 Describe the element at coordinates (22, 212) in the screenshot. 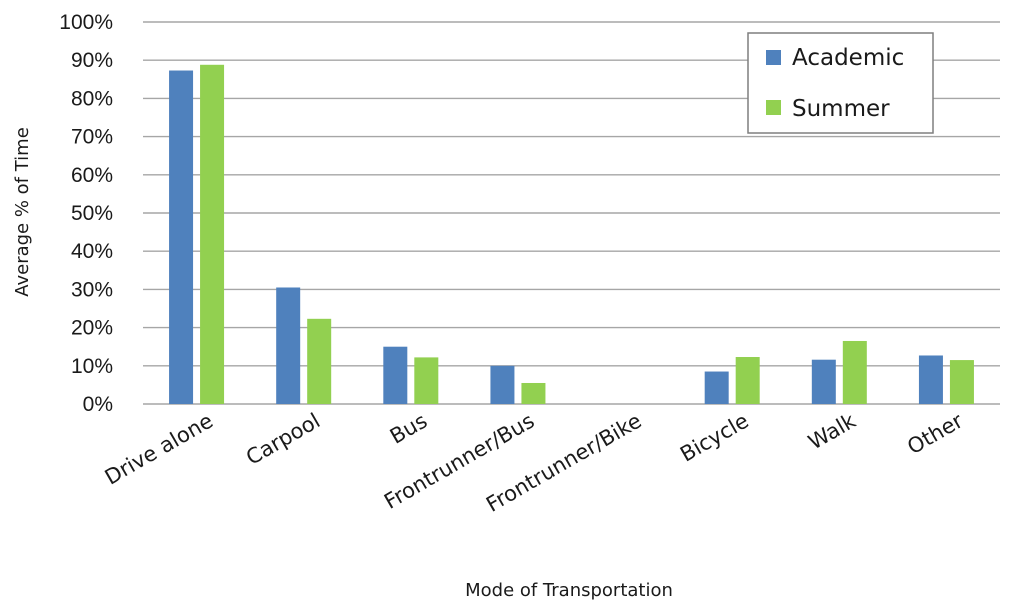

I see `y-axis-title: Average % of Time` at that location.